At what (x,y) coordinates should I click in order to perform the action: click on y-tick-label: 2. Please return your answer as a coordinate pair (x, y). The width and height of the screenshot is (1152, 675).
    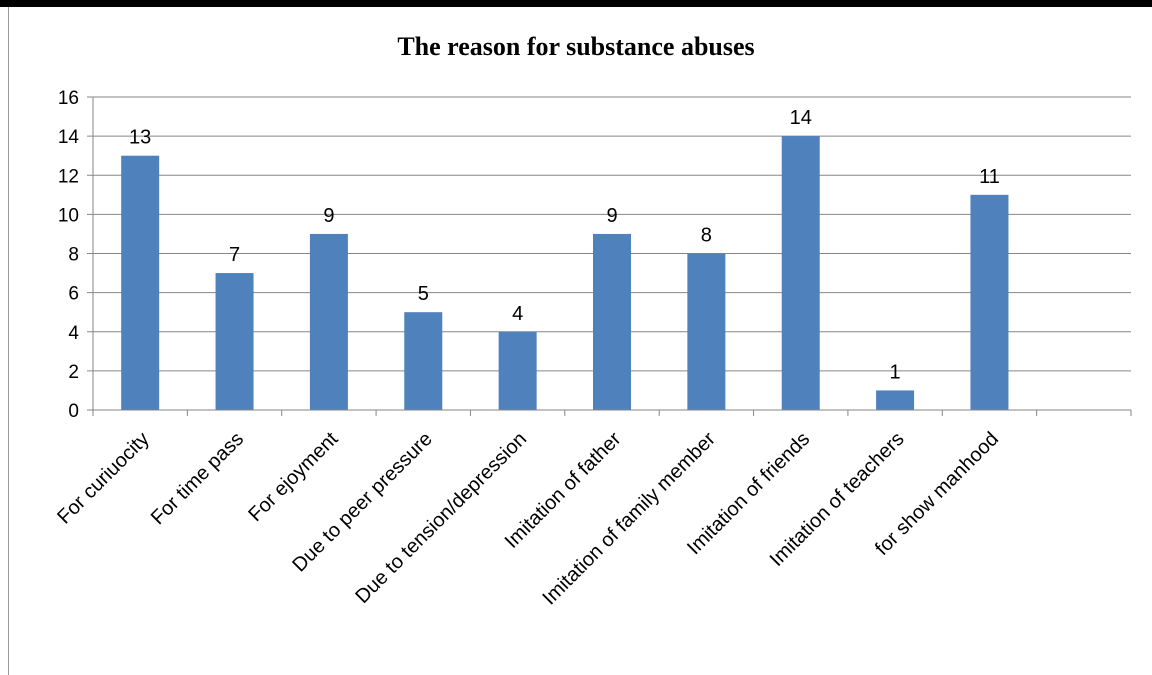
    Looking at the image, I should click on (73, 372).